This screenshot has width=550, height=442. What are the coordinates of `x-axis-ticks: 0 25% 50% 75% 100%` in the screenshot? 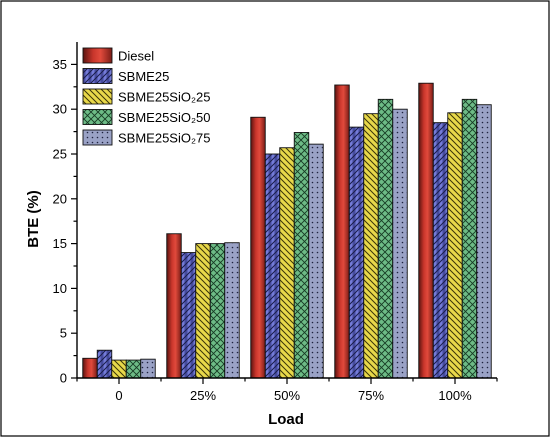 It's located at (287, 390).